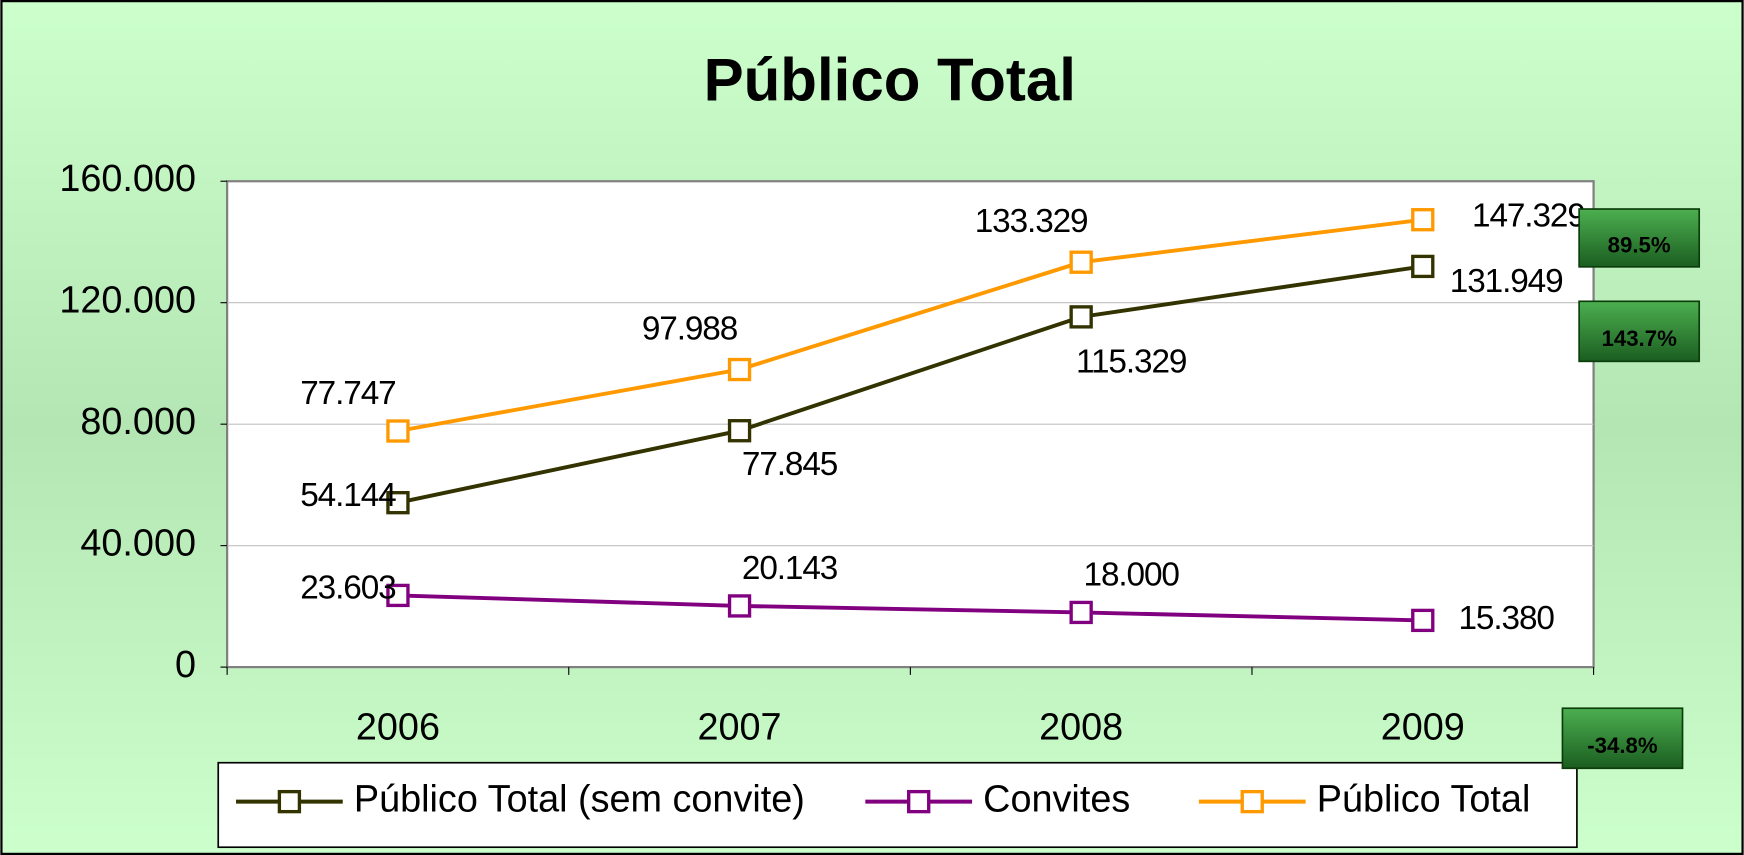  What do you see at coordinates (185, 665) in the screenshot?
I see `y-tick-label: 0` at bounding box center [185, 665].